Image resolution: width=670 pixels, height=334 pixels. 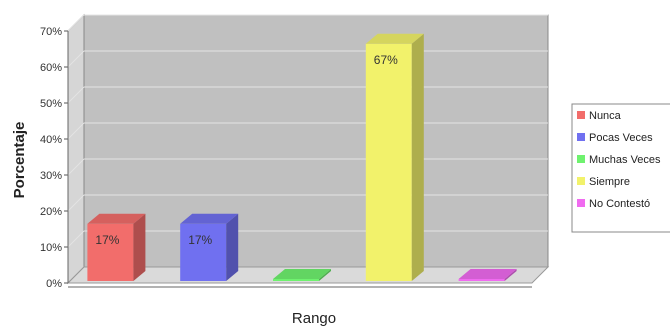 What do you see at coordinates (51, 176) in the screenshot?
I see `y-tick-label: 30%` at bounding box center [51, 176].